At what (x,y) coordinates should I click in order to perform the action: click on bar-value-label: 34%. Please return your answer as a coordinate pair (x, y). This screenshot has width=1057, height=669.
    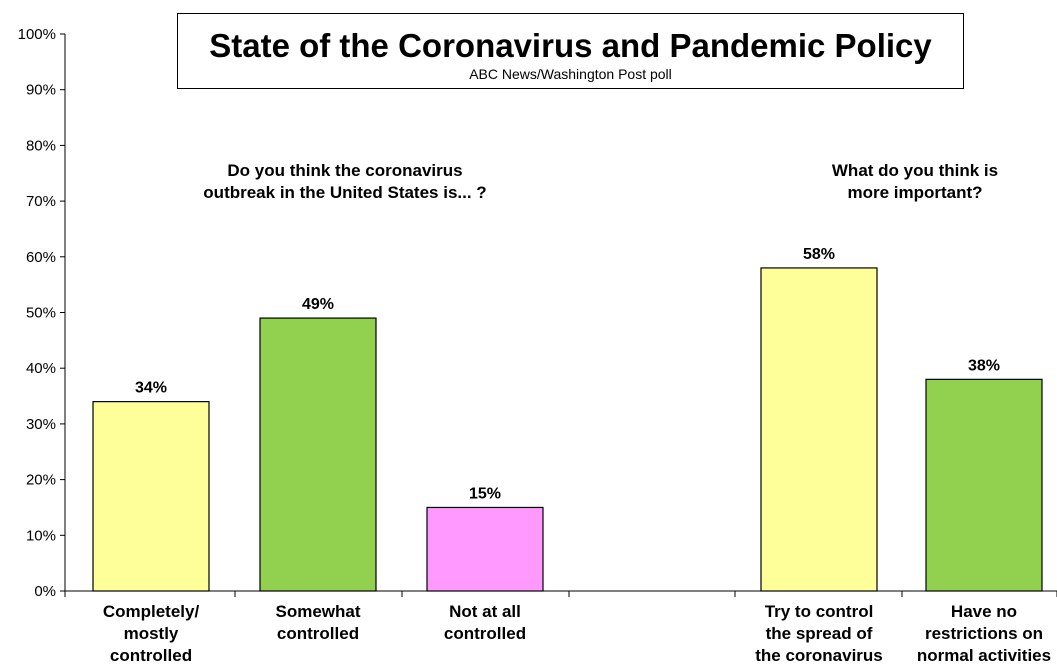
    Looking at the image, I should click on (151, 388).